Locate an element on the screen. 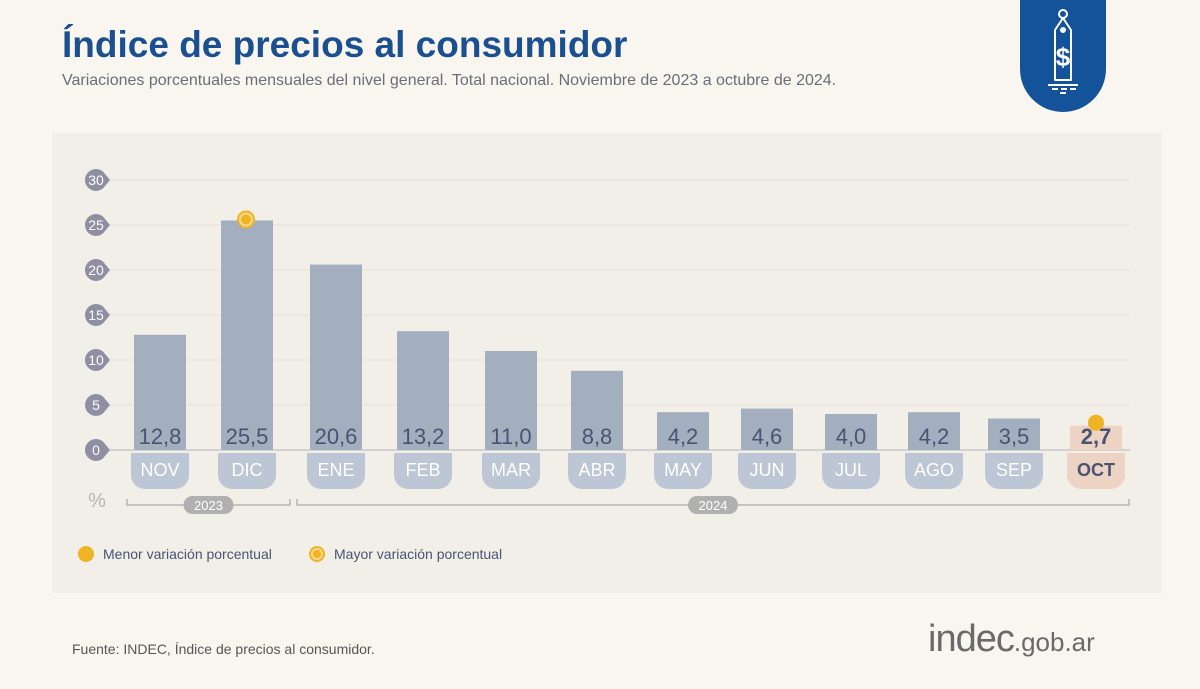  y-tick-label: 15 is located at coordinates (96, 315).